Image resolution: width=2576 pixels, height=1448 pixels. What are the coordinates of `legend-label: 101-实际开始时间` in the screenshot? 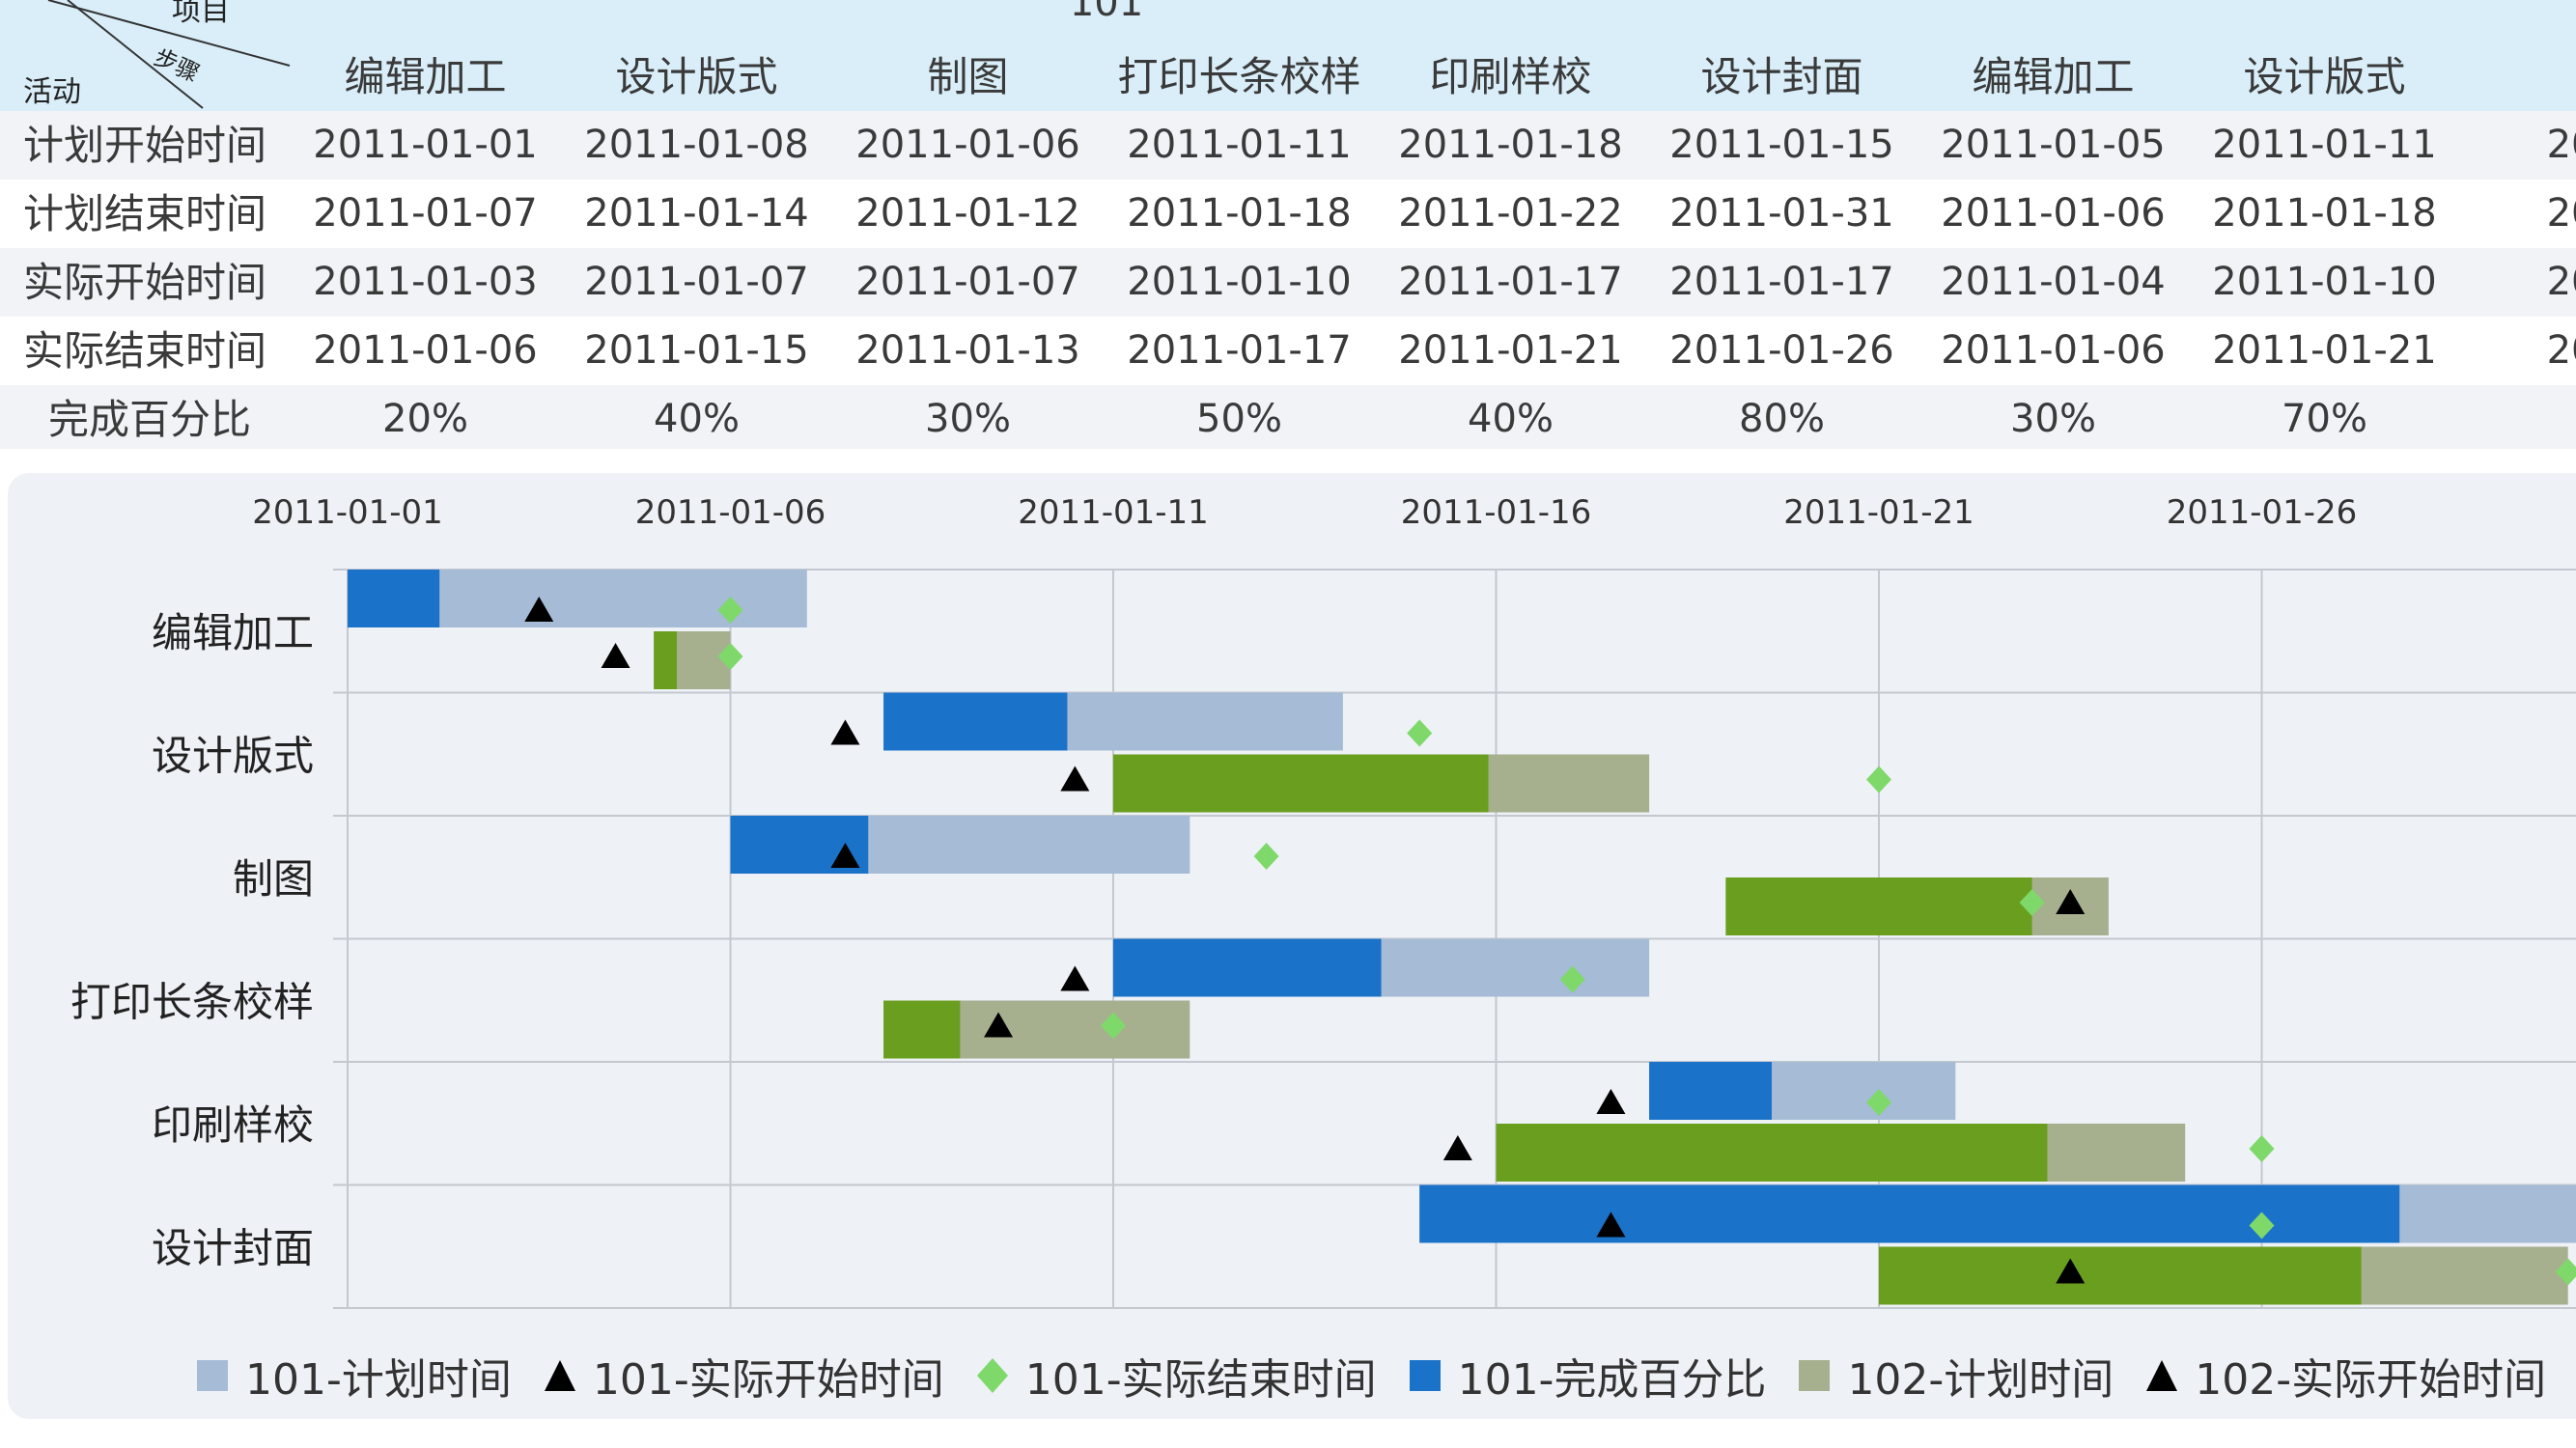 It's located at (768, 1380).